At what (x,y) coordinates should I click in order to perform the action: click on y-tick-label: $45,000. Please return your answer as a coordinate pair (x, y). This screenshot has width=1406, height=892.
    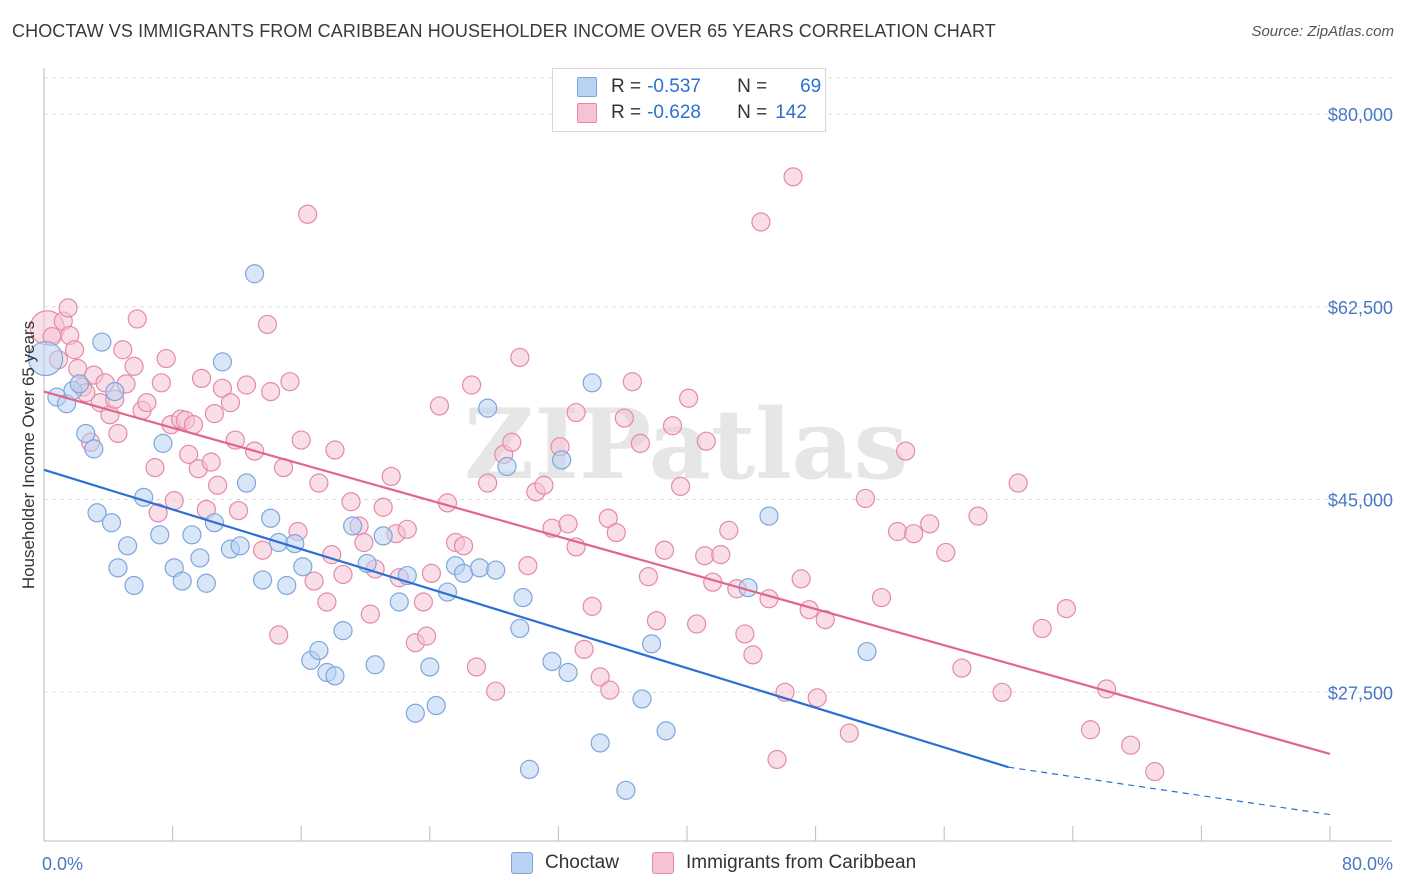
    Looking at the image, I should click on (1360, 501).